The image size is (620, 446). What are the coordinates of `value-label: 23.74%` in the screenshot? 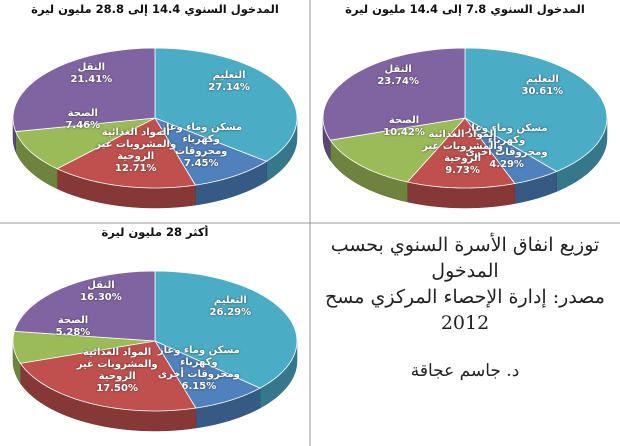 It's located at (398, 82).